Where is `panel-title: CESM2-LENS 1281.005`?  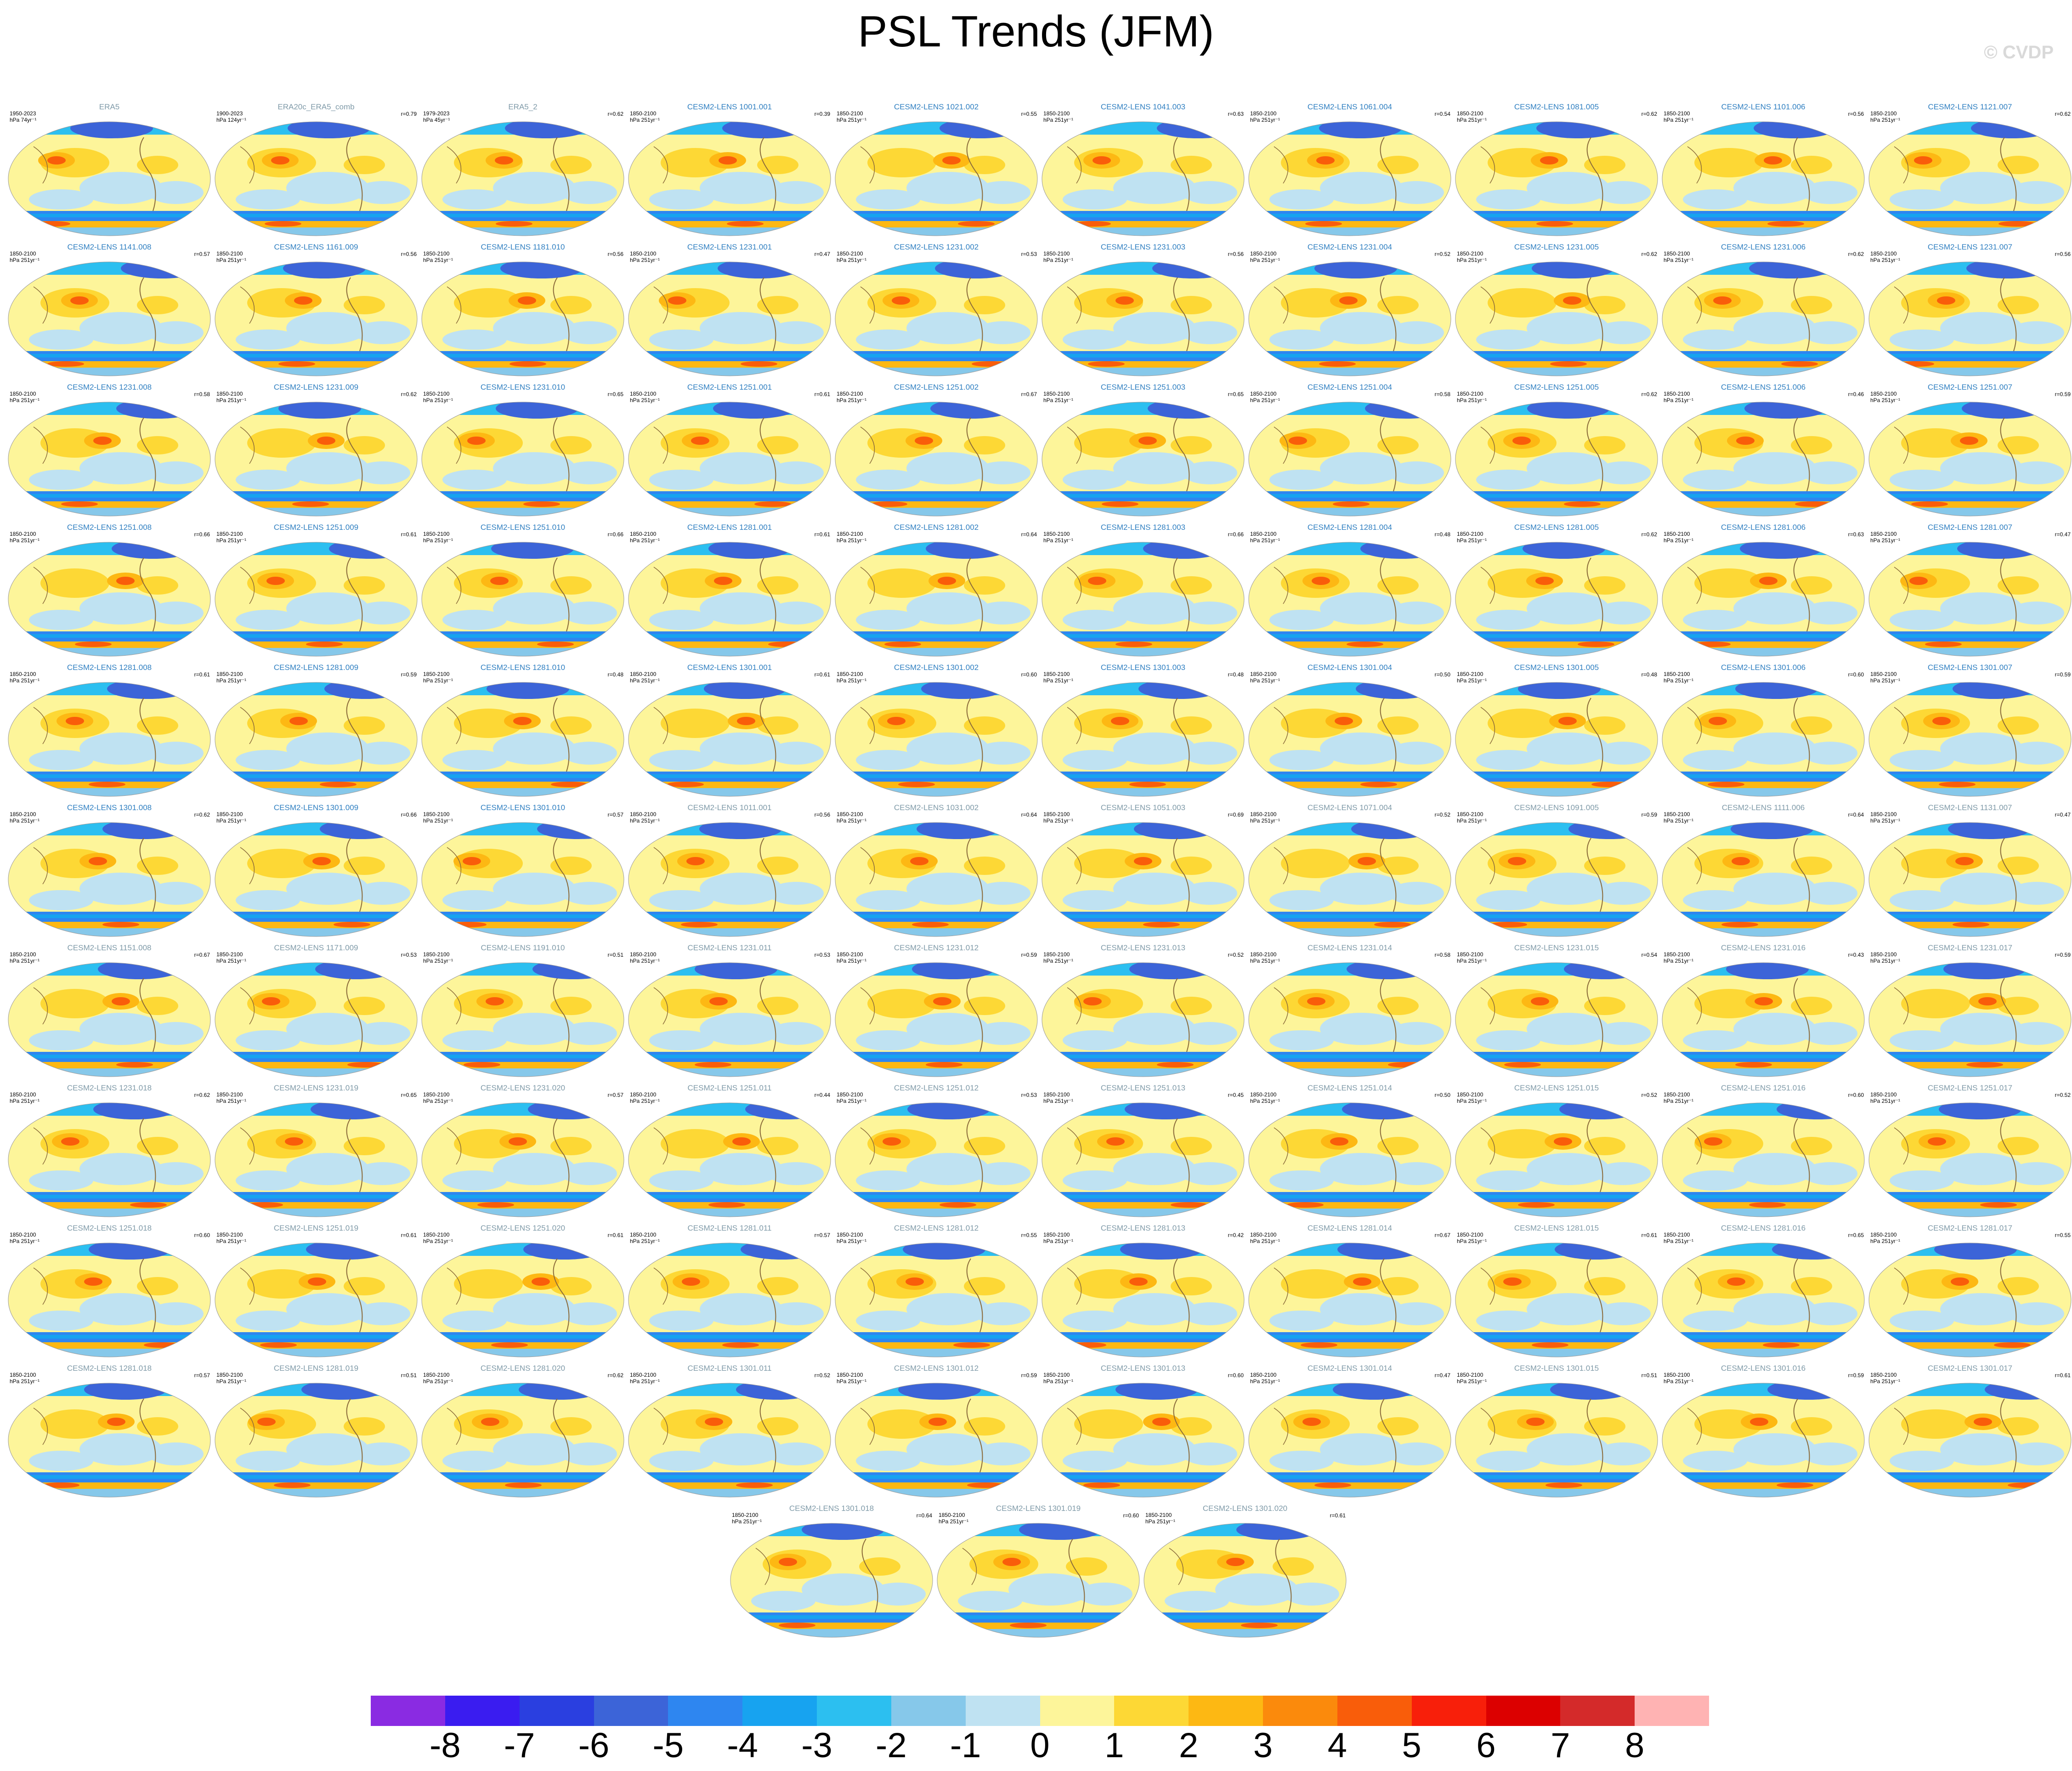
panel-title: CESM2-LENS 1281.005 is located at coordinates (1556, 527).